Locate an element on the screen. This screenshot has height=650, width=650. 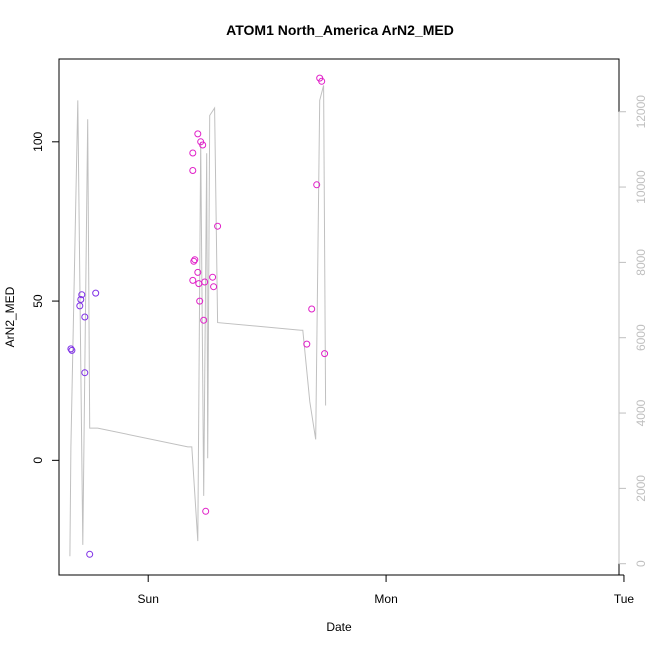
y-axis: 0 50 100 is located at coordinates (45, 297).